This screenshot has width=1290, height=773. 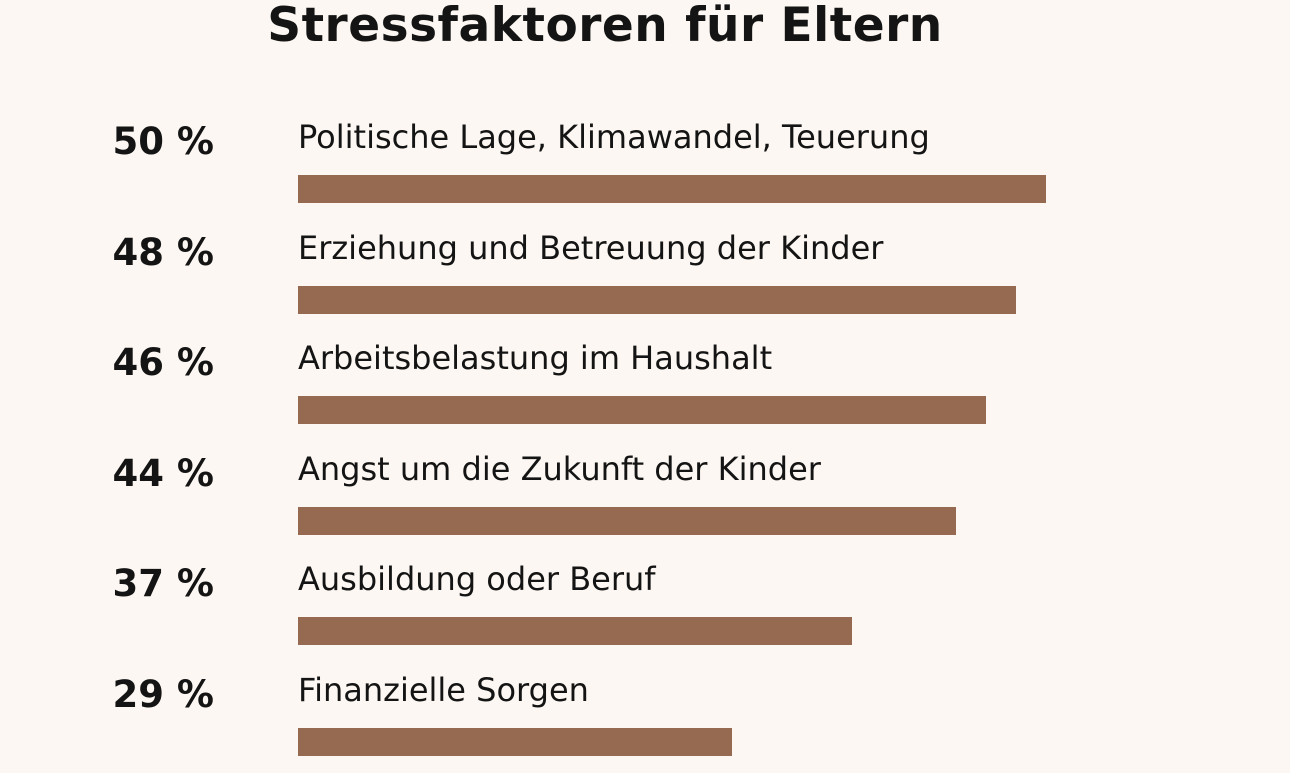 What do you see at coordinates (605, 26) in the screenshot?
I see `chart-title: Stressfaktoren für Eltern` at bounding box center [605, 26].